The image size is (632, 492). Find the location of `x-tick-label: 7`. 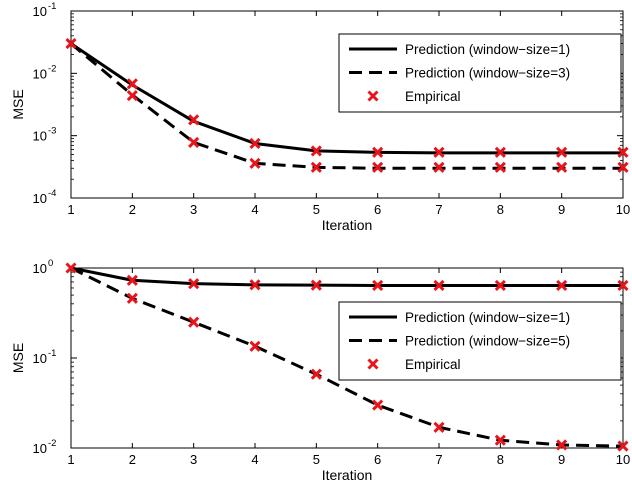

x-tick-label: 7 is located at coordinates (438, 209).